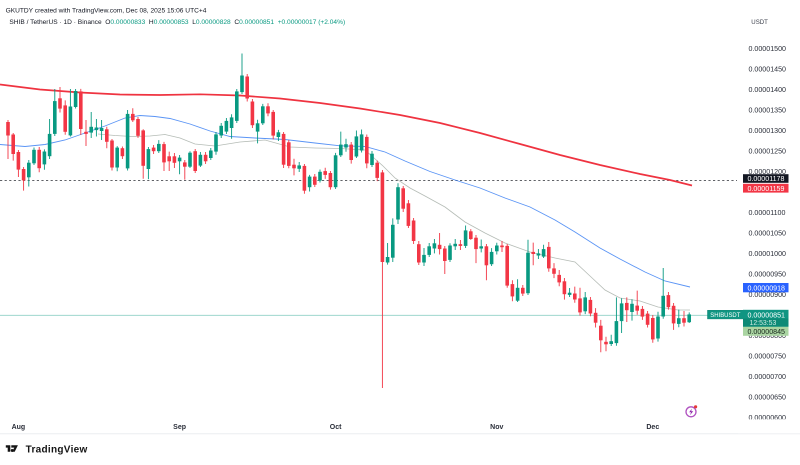 Image resolution: width=800 pixels, height=465 pixels. Describe the element at coordinates (768, 295) in the screenshot. I see `svg-text: 0.00000900` at that location.